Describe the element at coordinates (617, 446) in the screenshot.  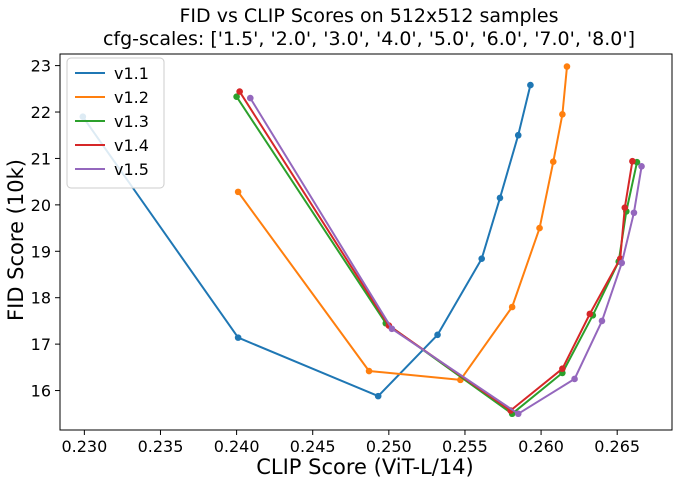
I see `x-tick-label: 0.265` at that location.